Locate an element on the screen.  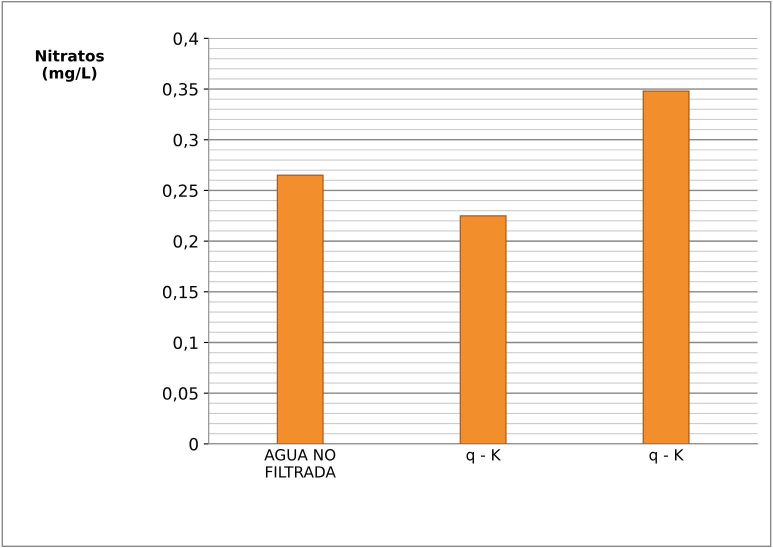
x-tick-label: AGUA NO FILTRADA is located at coordinates (300, 463).